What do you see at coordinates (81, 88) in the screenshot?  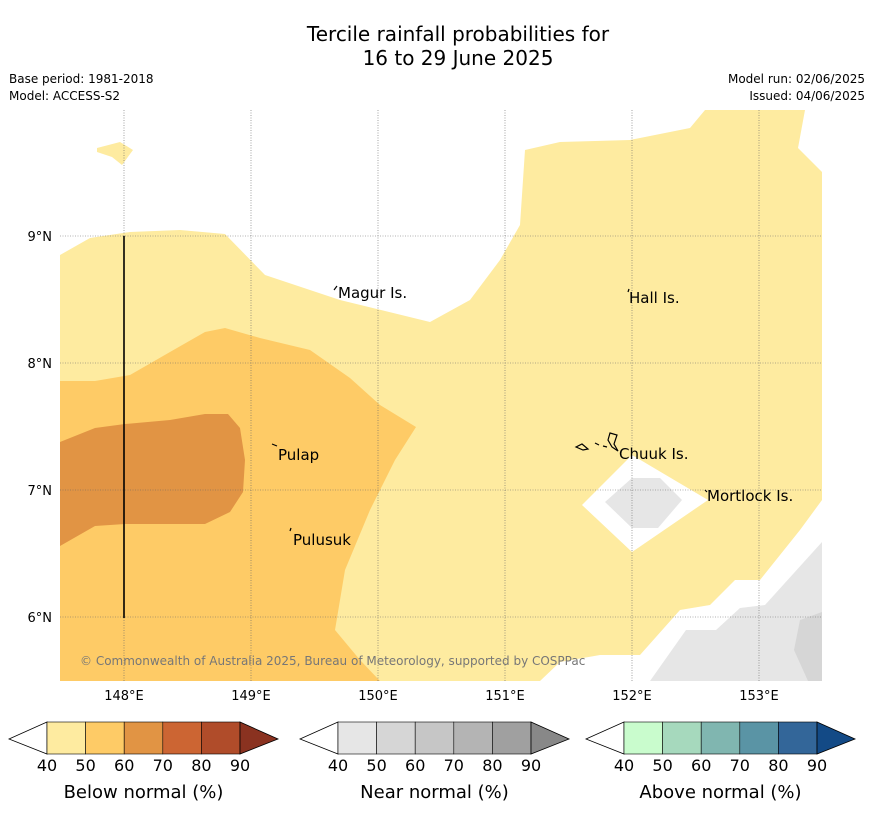 I see `meta-left: Base period: 1981-2018 Model: ACCESS-S2` at bounding box center [81, 88].